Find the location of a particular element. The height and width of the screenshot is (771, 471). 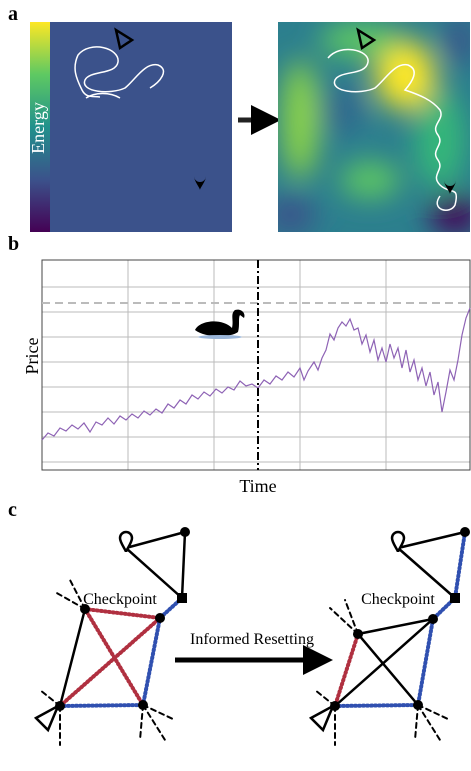

panel-label: c is located at coordinates (12, 510).